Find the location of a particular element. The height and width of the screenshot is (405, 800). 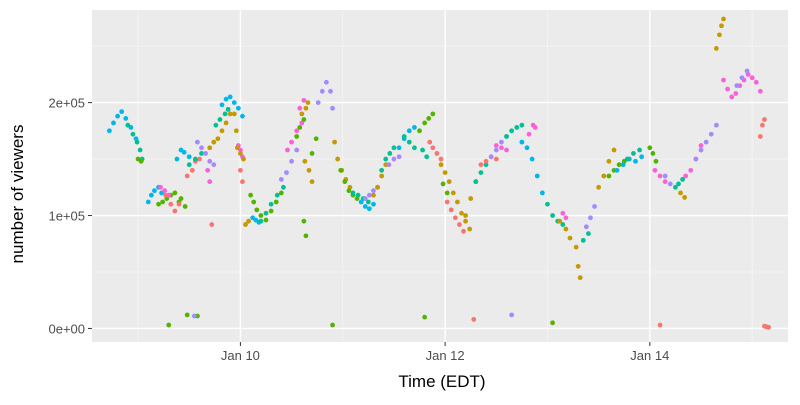

x-tick-label: Jan 12 is located at coordinates (445, 355).